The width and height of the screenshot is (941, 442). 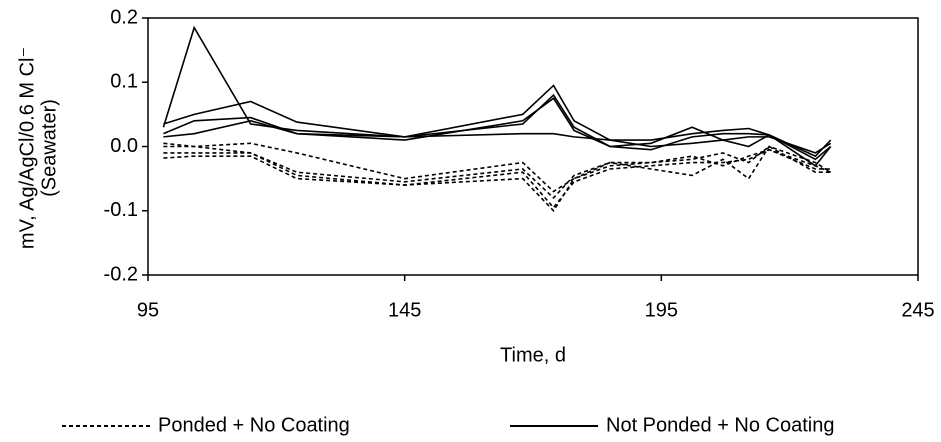 I want to click on x-axis-title: Time, d, so click(x=533, y=355).